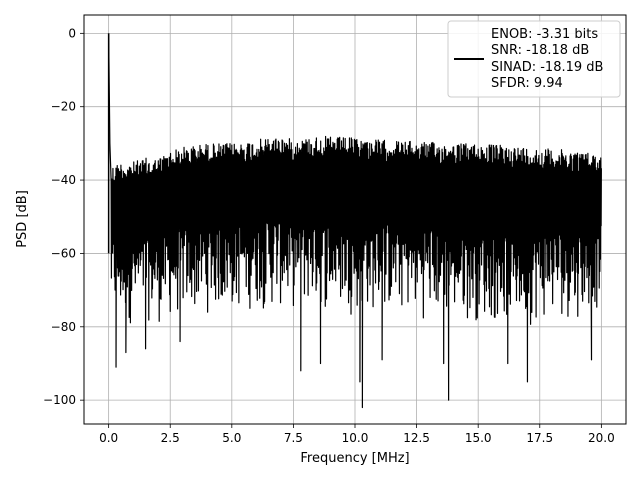 This screenshot has width=640, height=480. What do you see at coordinates (478, 438) in the screenshot?
I see `x-tick-label: 15.0` at bounding box center [478, 438].